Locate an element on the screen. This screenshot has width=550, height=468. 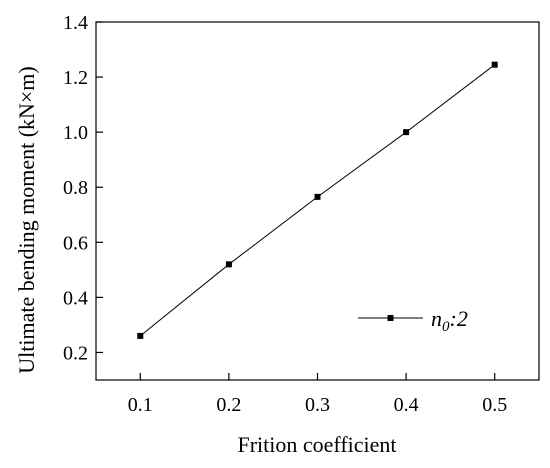
y-tick-label: 0.4 is located at coordinates (75, 298).